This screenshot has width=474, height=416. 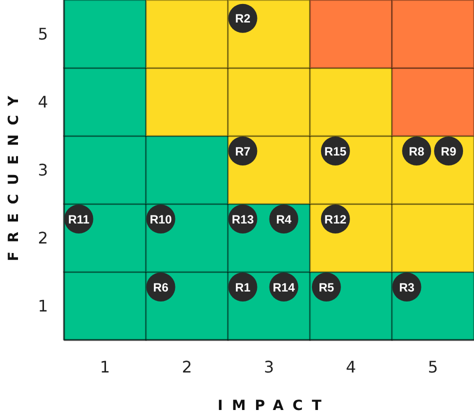 I want to click on y-tick-label: 3, so click(x=43, y=170).